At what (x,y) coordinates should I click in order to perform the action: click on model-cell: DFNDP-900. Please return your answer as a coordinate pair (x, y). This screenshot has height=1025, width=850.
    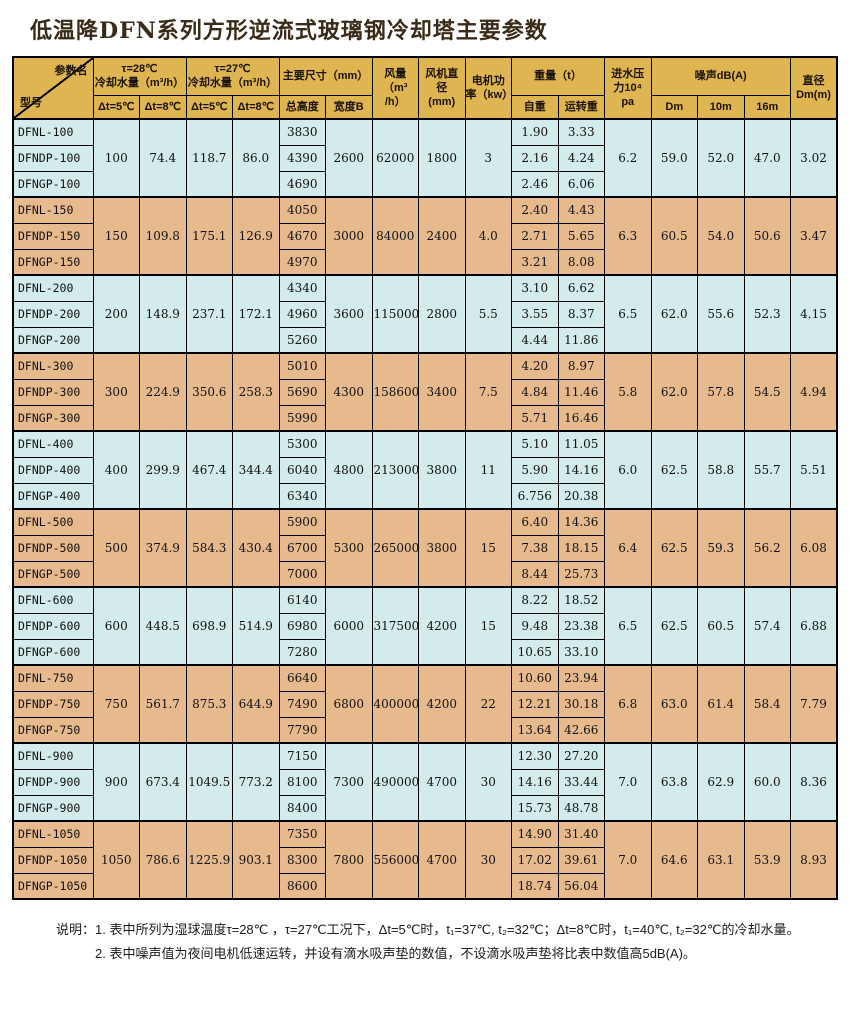
    Looking at the image, I should click on (53, 782).